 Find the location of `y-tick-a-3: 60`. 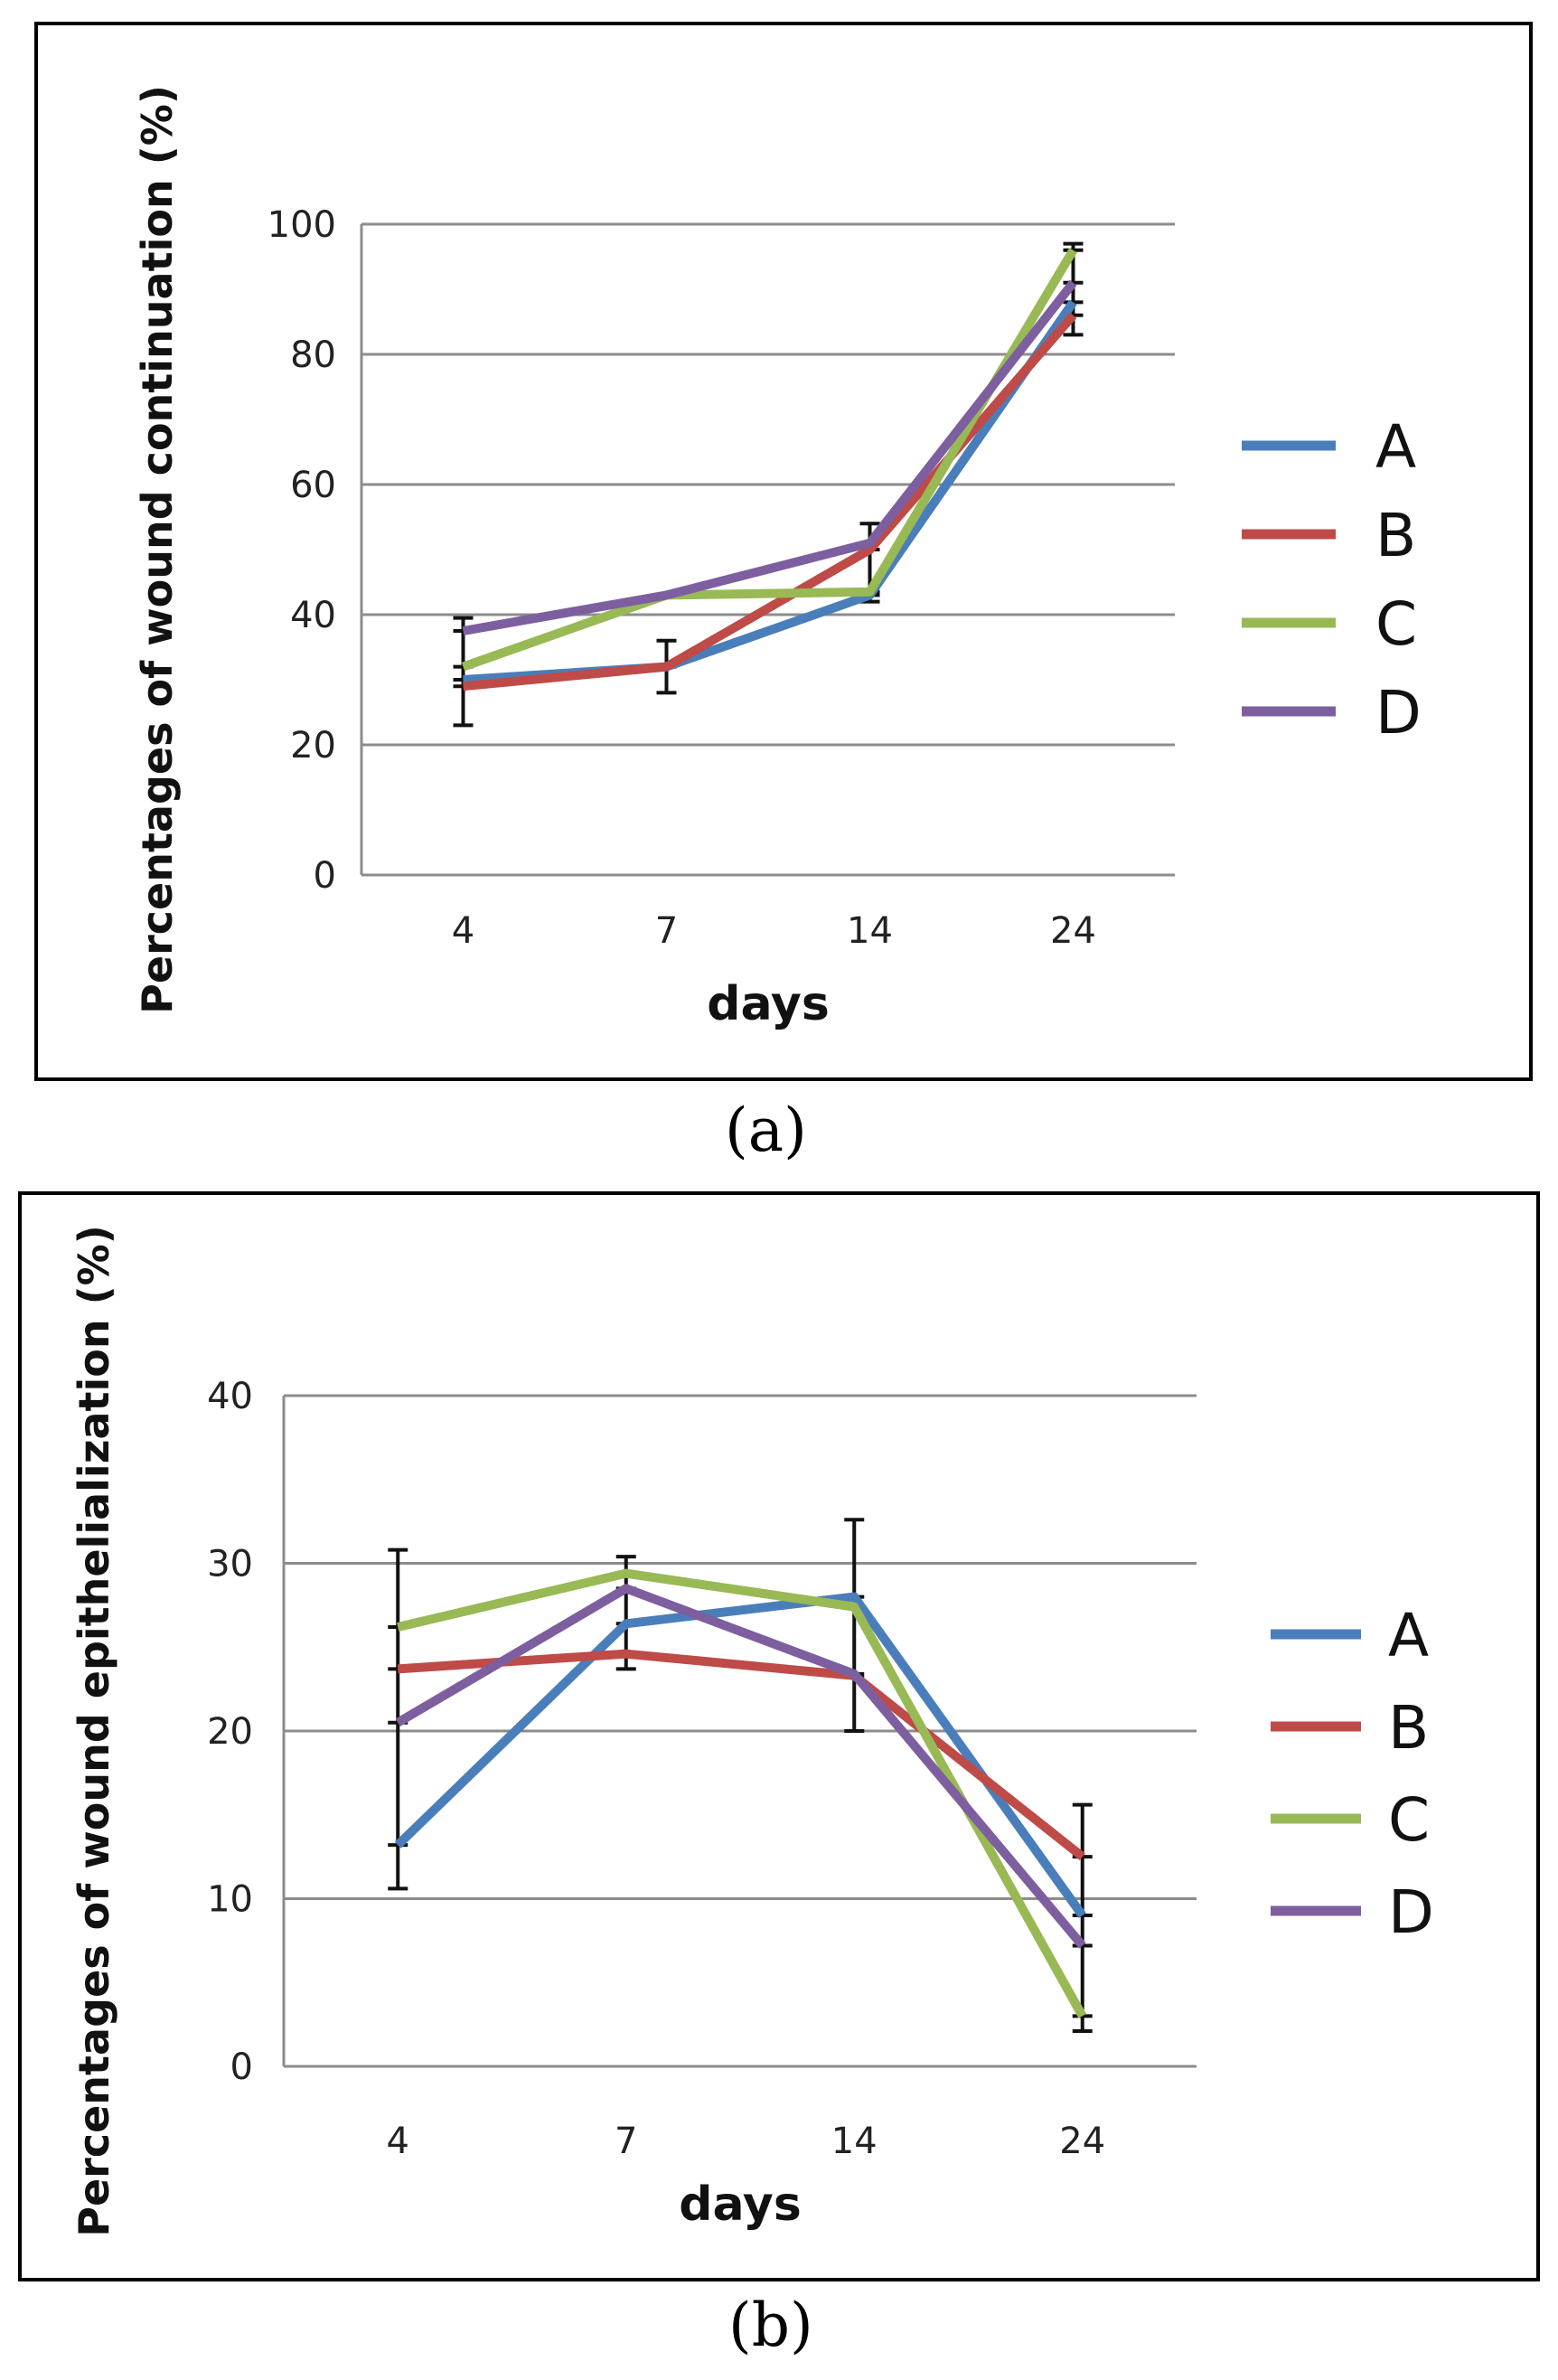

y-tick-a-3: 60 is located at coordinates (313, 486).